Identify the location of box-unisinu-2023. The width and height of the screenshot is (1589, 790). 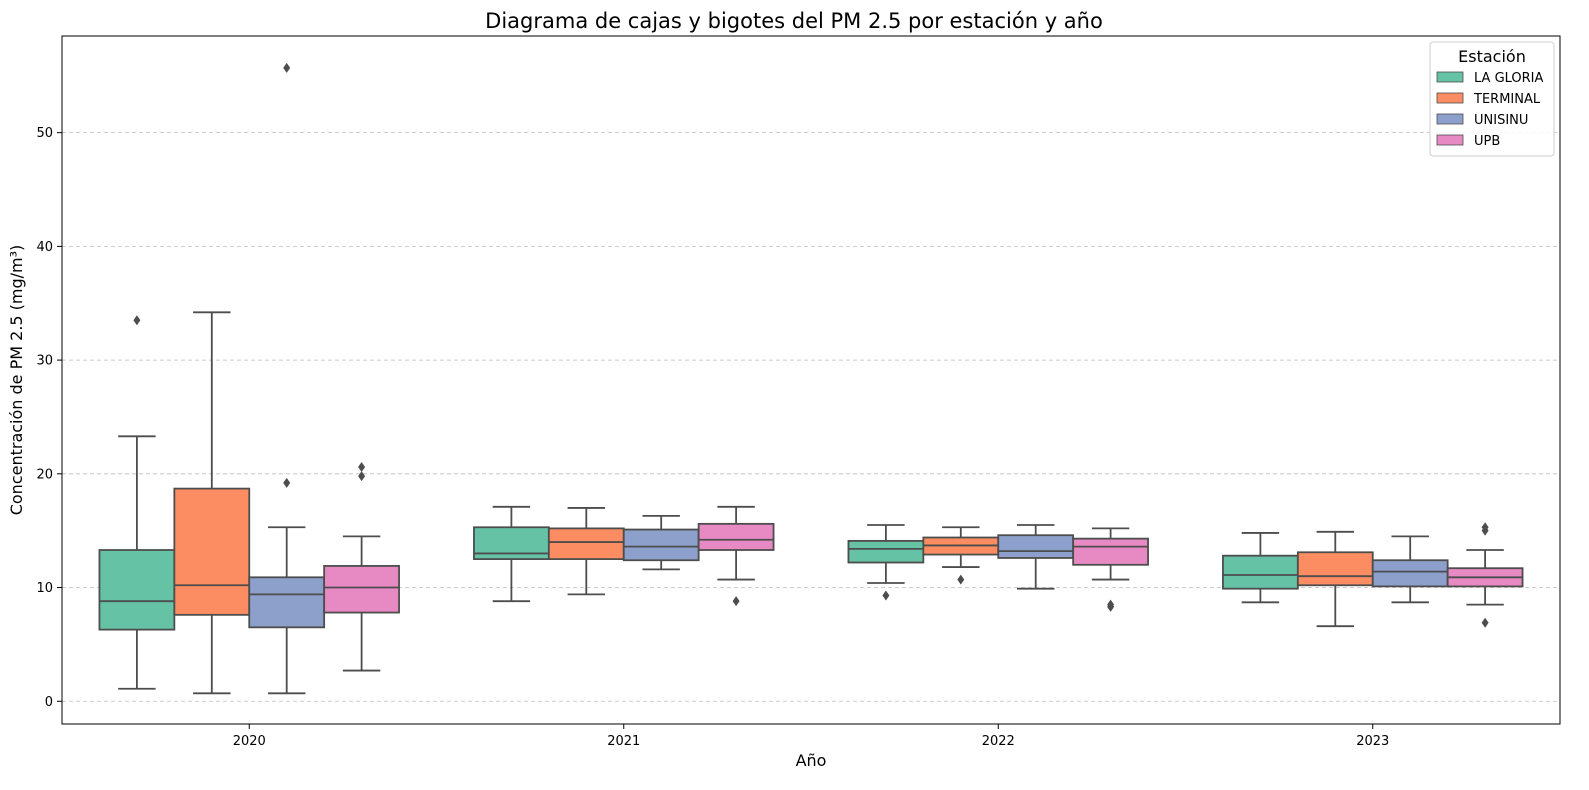
(1410, 569).